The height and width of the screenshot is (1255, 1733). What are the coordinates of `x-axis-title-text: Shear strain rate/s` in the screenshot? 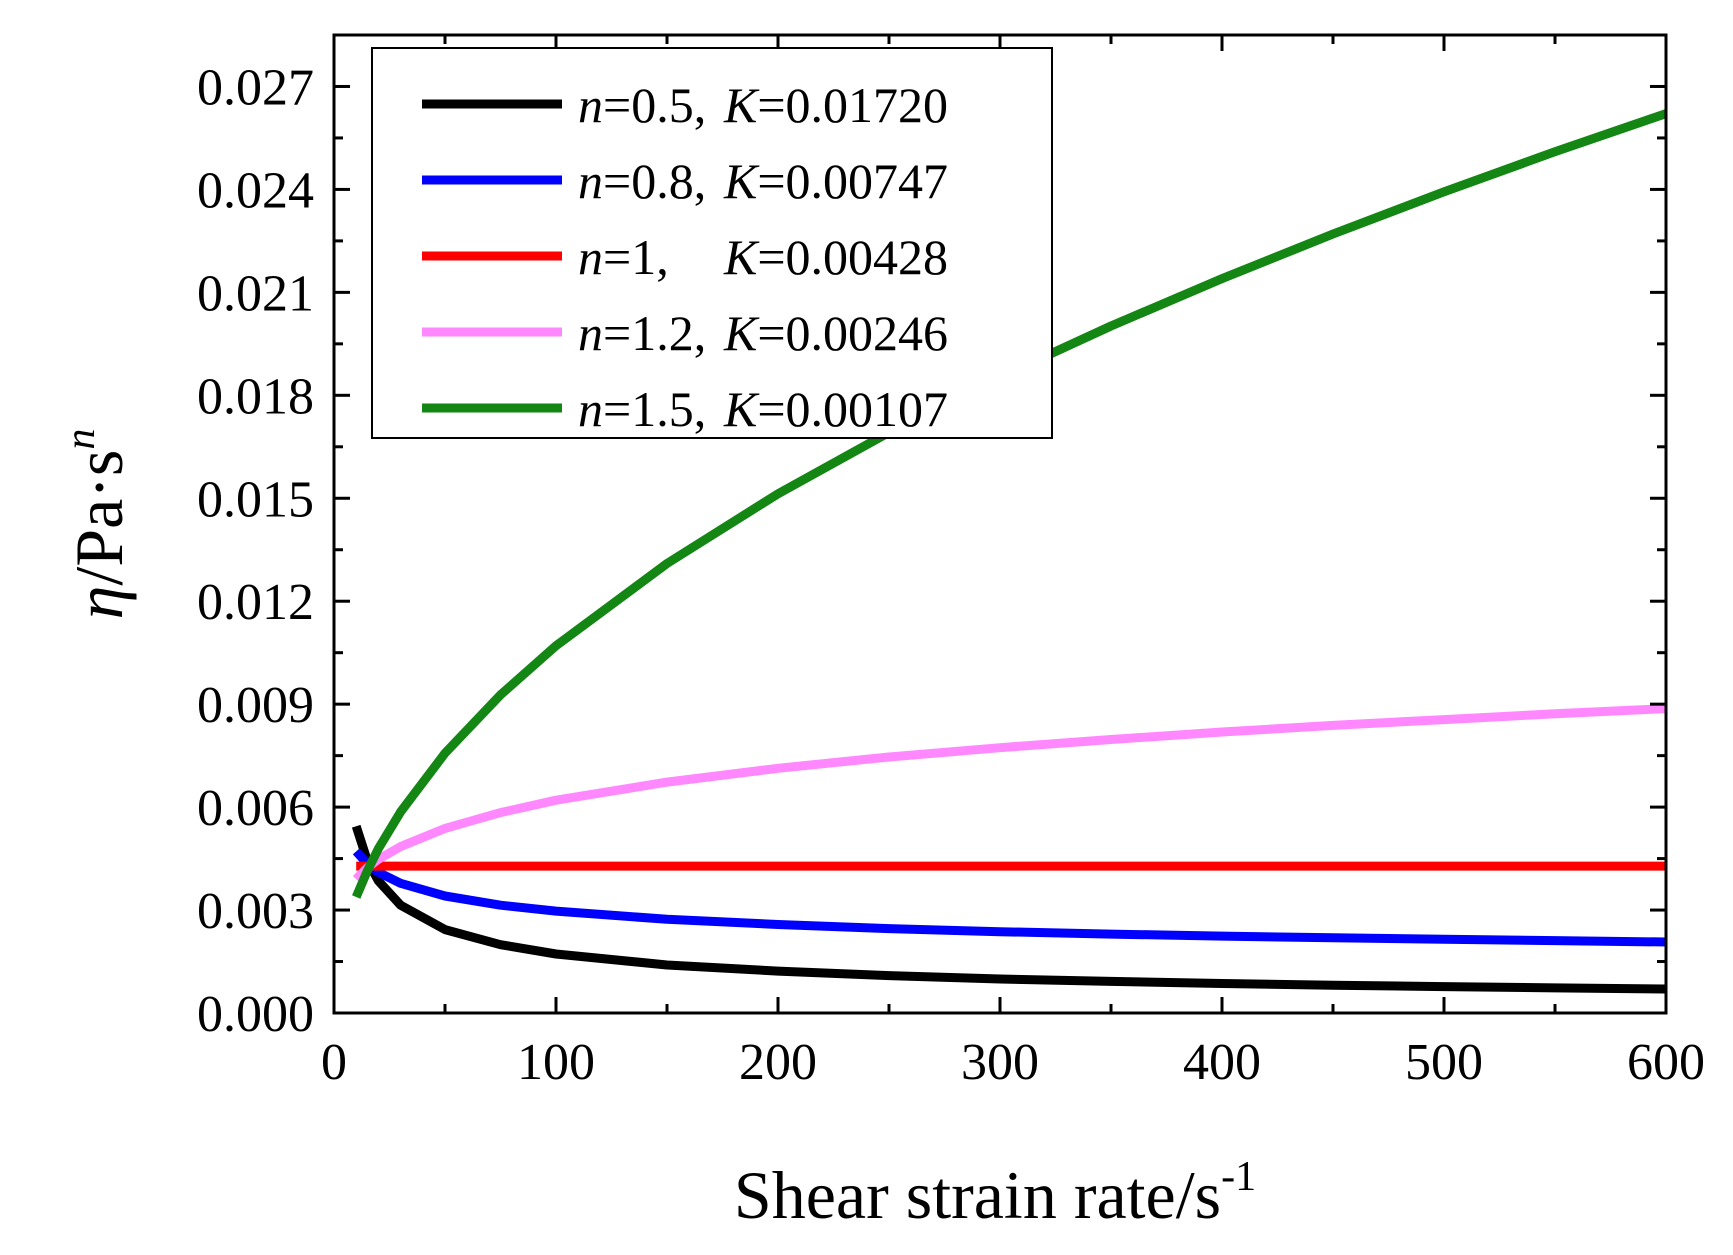 It's located at (977, 1195).